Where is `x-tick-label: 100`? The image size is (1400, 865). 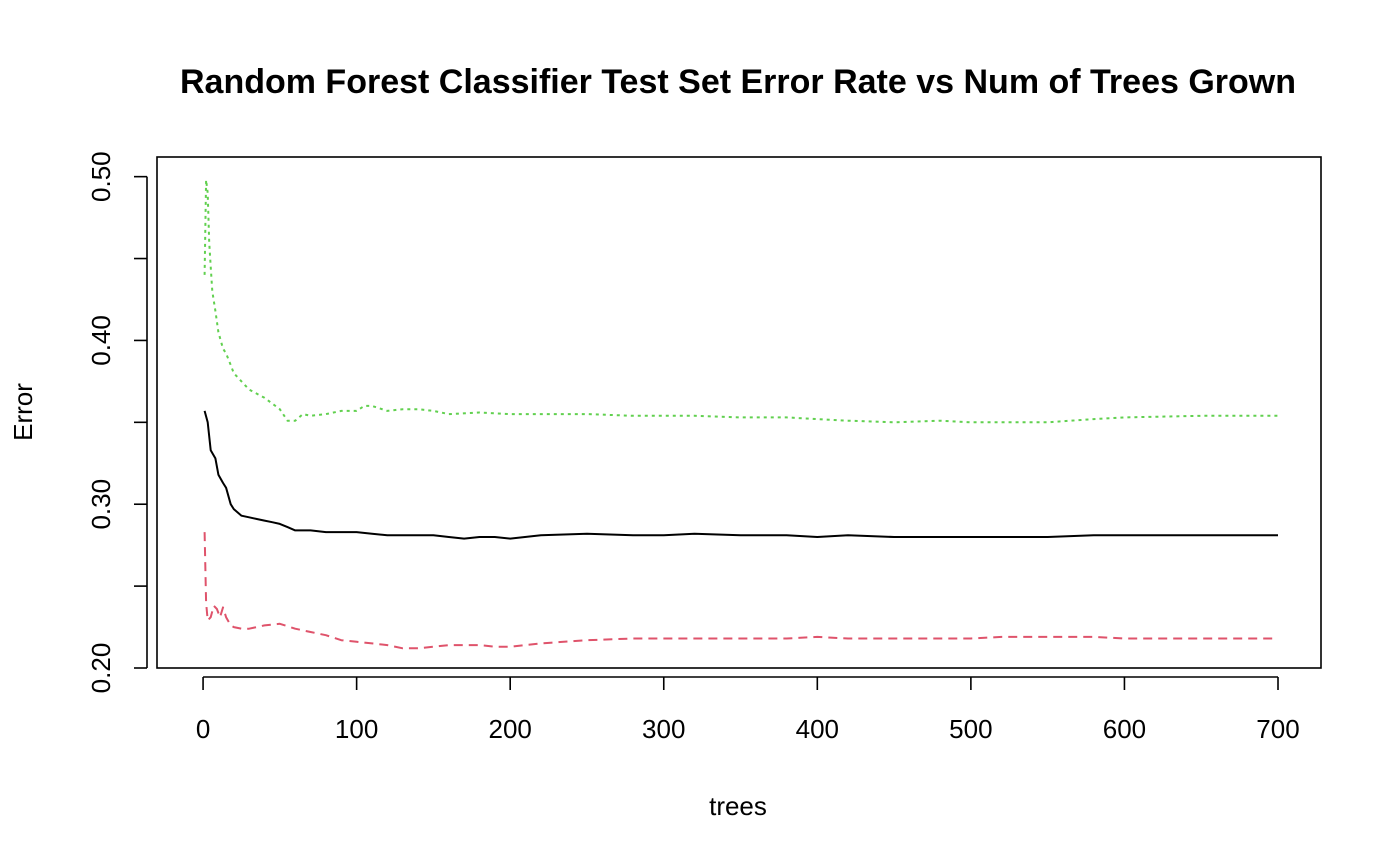
x-tick-label: 100 is located at coordinates (356, 729).